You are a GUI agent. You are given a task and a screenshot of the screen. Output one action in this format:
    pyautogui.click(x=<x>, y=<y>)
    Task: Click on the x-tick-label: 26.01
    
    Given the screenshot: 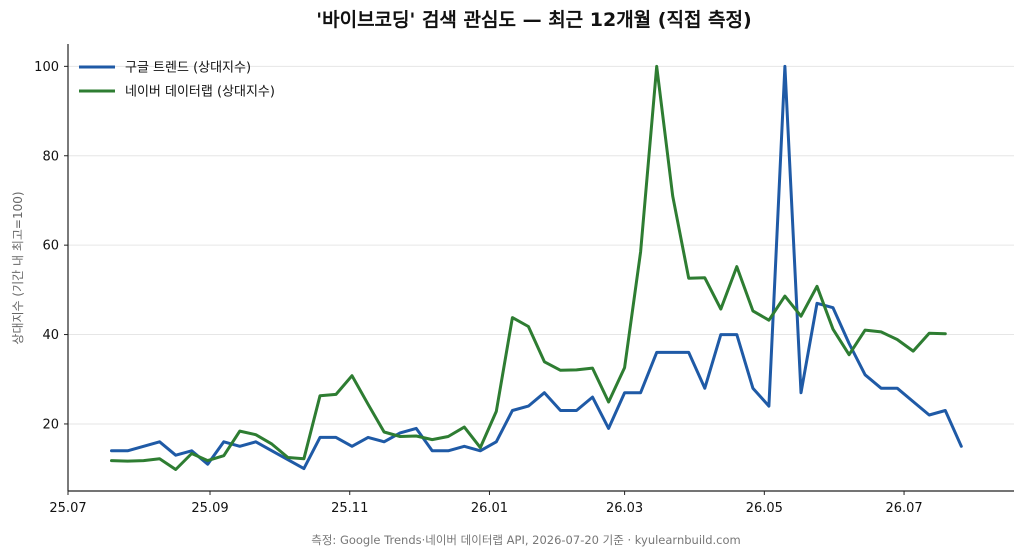 What is the action you would take?
    pyautogui.click(x=489, y=508)
    